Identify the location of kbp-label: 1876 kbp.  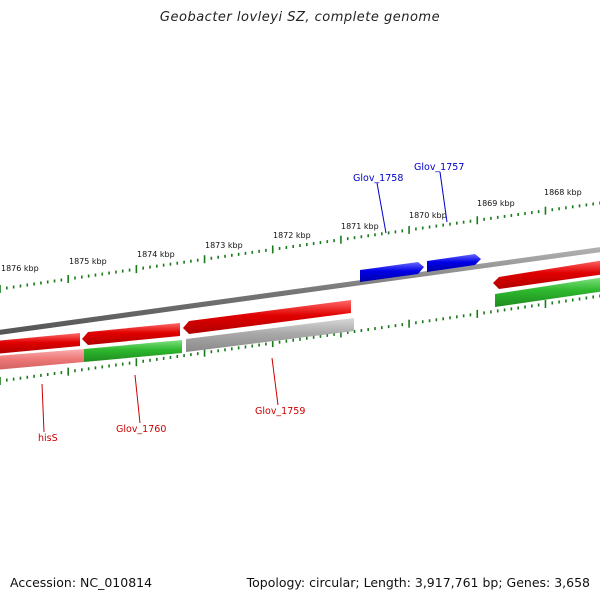
(20, 268).